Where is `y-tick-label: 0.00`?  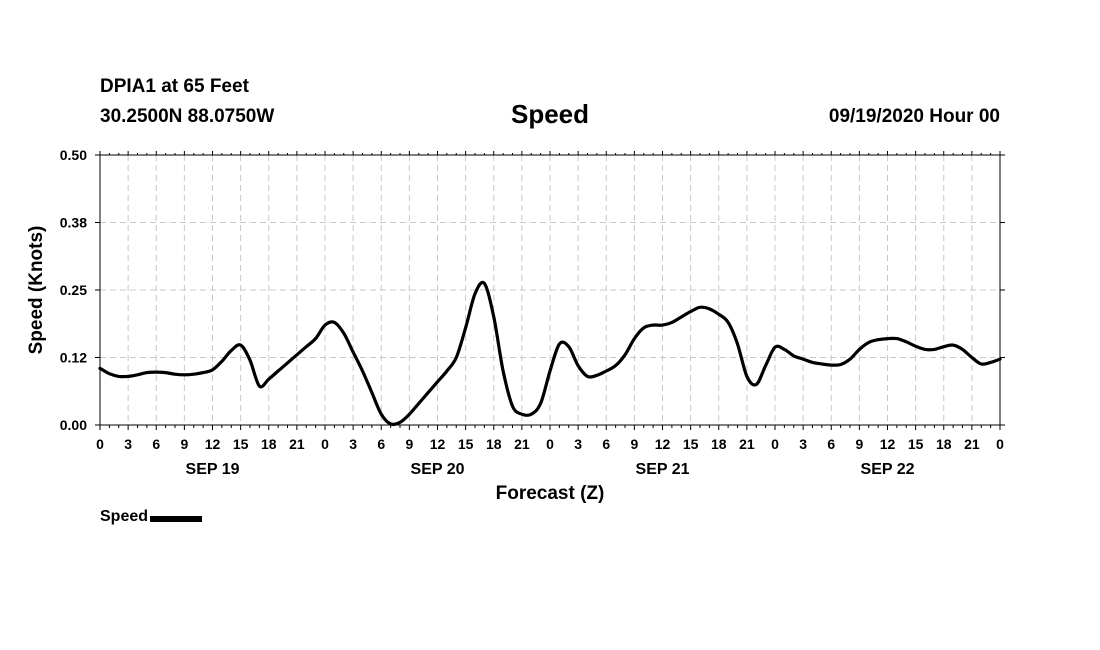
y-tick-label: 0.00 is located at coordinates (73, 425).